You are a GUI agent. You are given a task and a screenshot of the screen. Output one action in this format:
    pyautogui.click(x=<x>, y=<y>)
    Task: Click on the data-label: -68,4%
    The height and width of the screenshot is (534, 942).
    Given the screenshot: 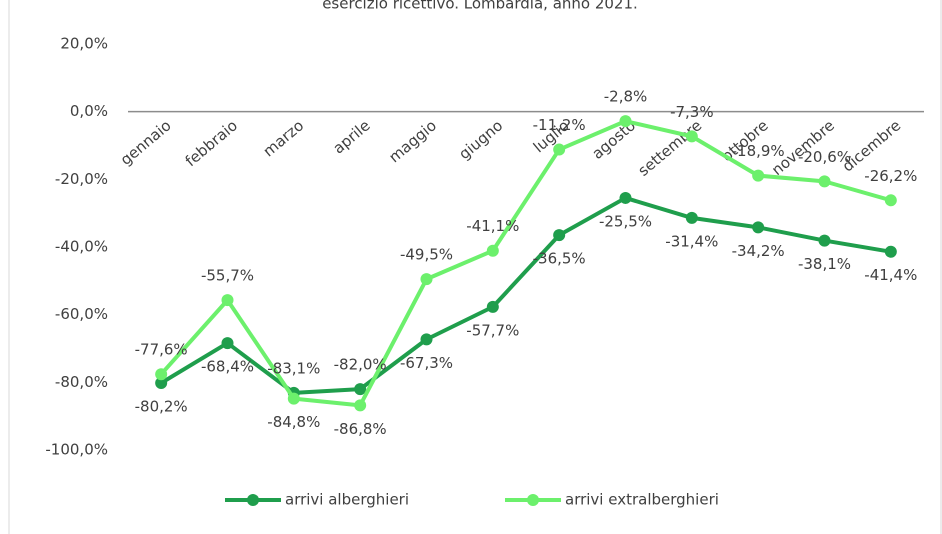 What is the action you would take?
    pyautogui.click(x=227, y=367)
    